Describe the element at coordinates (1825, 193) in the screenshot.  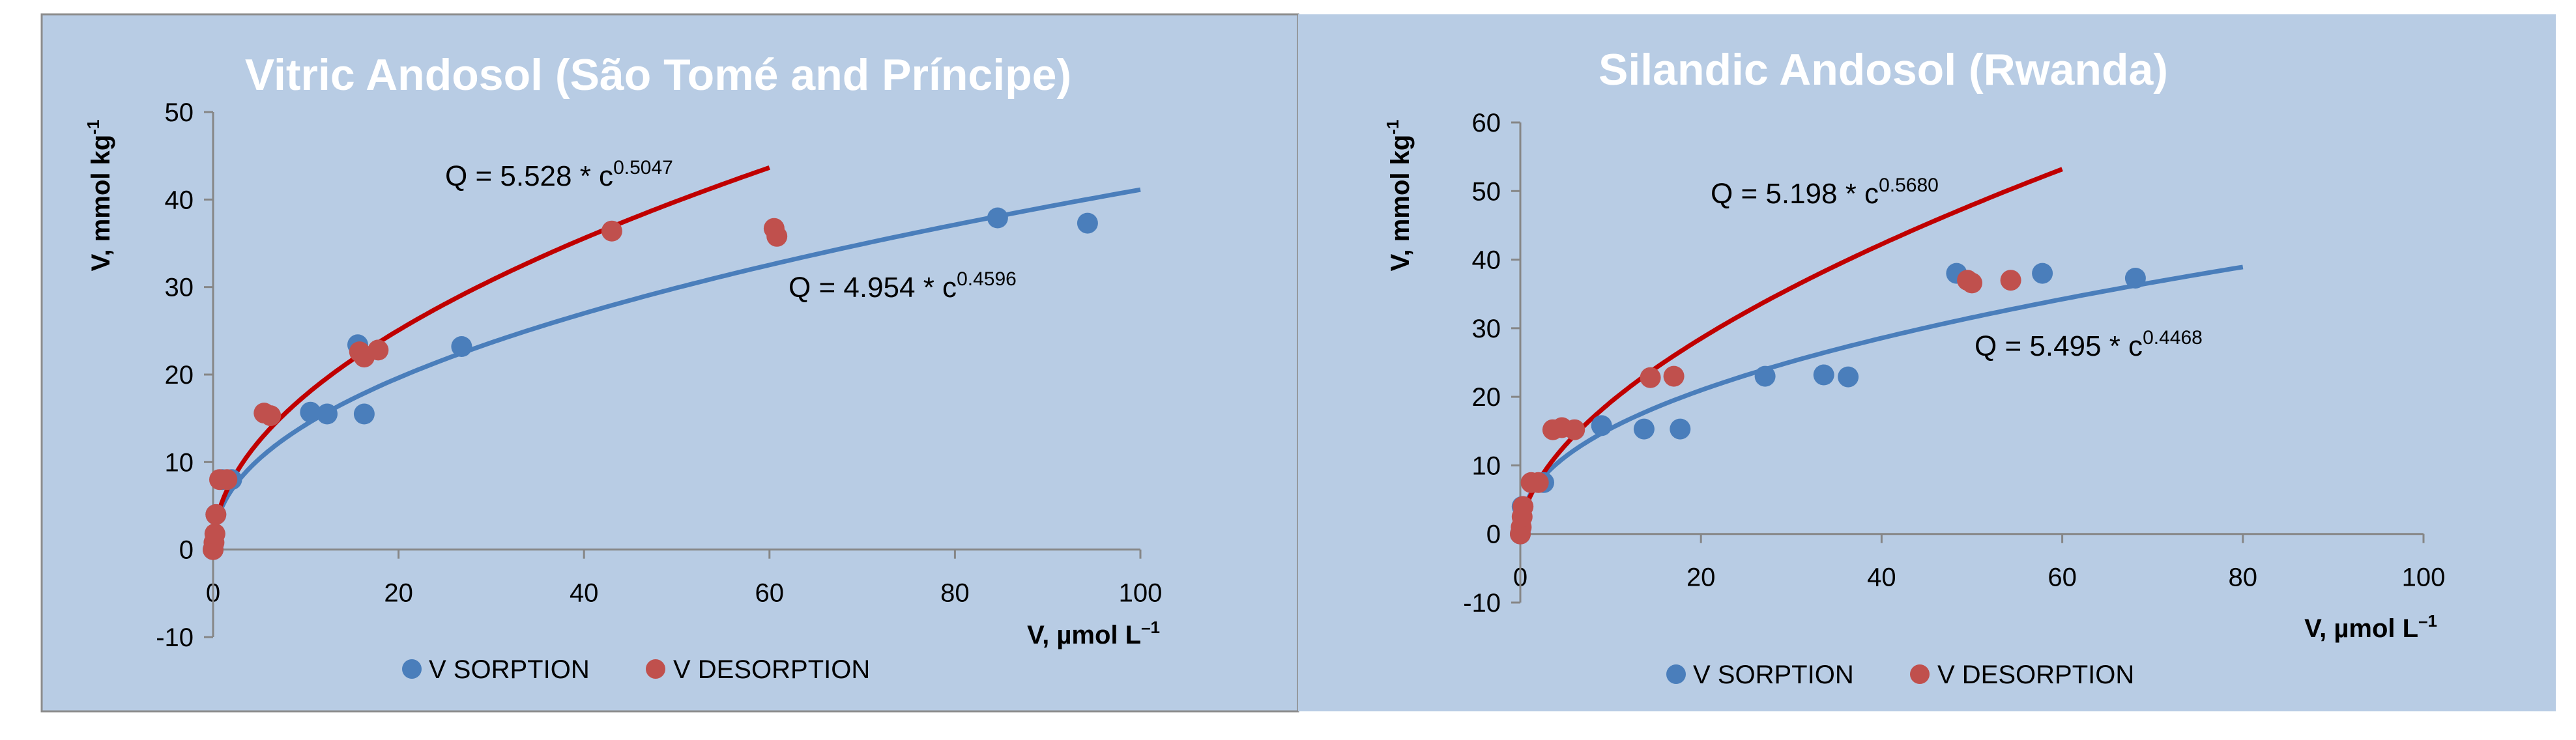
I see `fit-equation-desorption: Q = 5.198 * c0.5680` at that location.